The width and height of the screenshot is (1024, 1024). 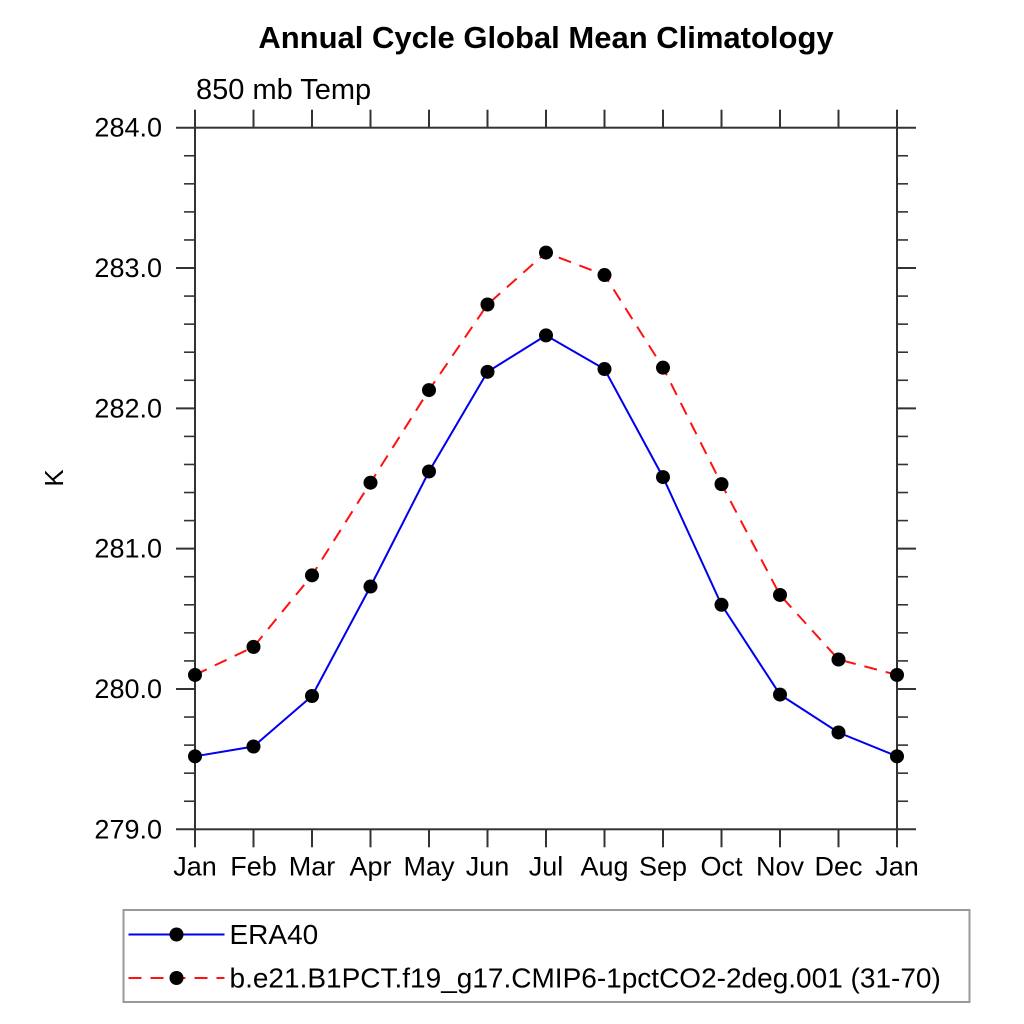 What do you see at coordinates (838, 866) in the screenshot?
I see `x-axis-label: Dec` at bounding box center [838, 866].